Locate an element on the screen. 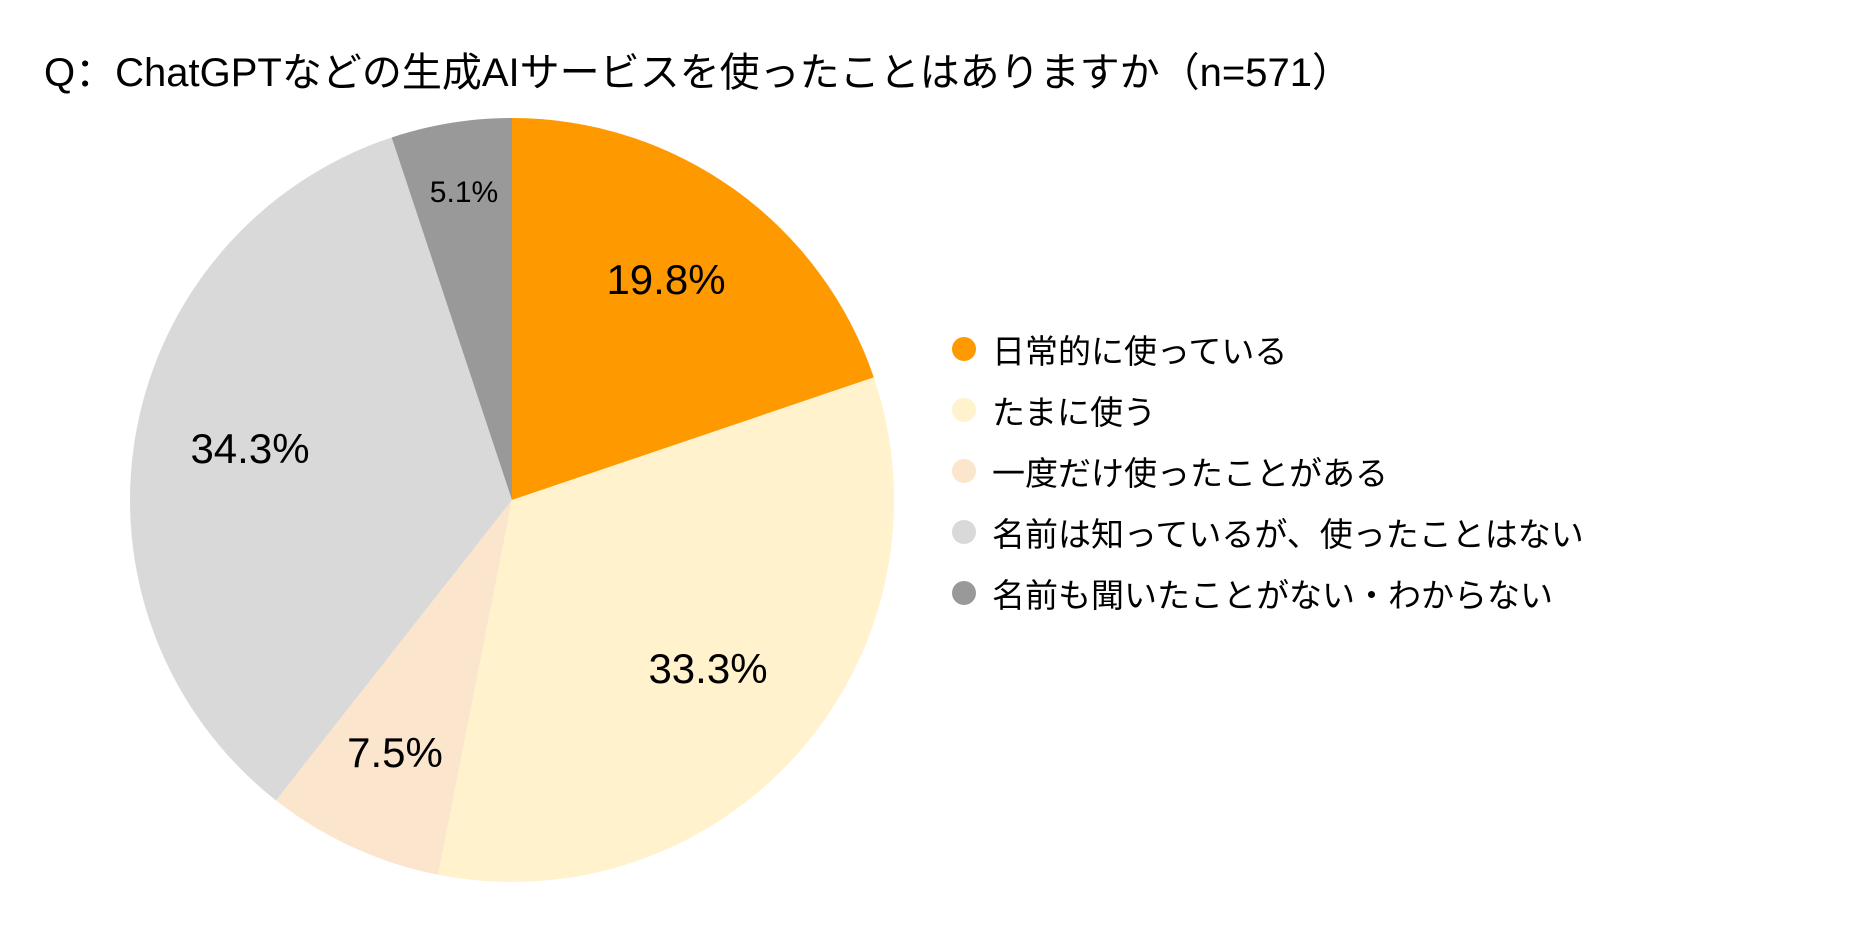 The image size is (1856, 926). legend-label: 名前は知っているが、使ったことはない is located at coordinates (1288, 534).